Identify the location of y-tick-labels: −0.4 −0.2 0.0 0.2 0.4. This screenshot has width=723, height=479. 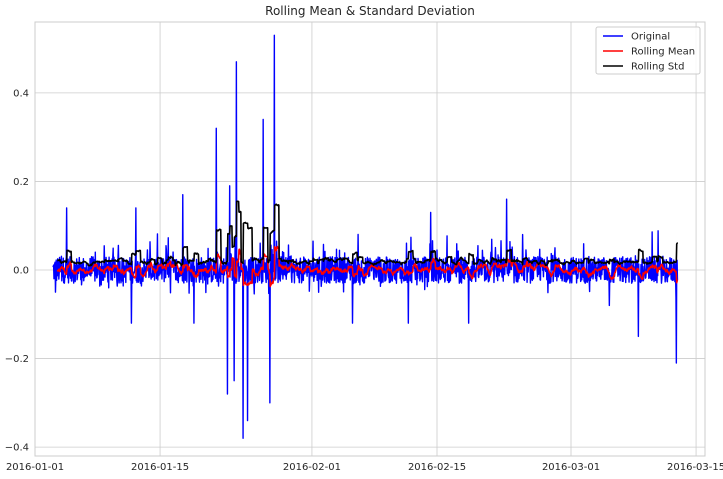
(17, 270).